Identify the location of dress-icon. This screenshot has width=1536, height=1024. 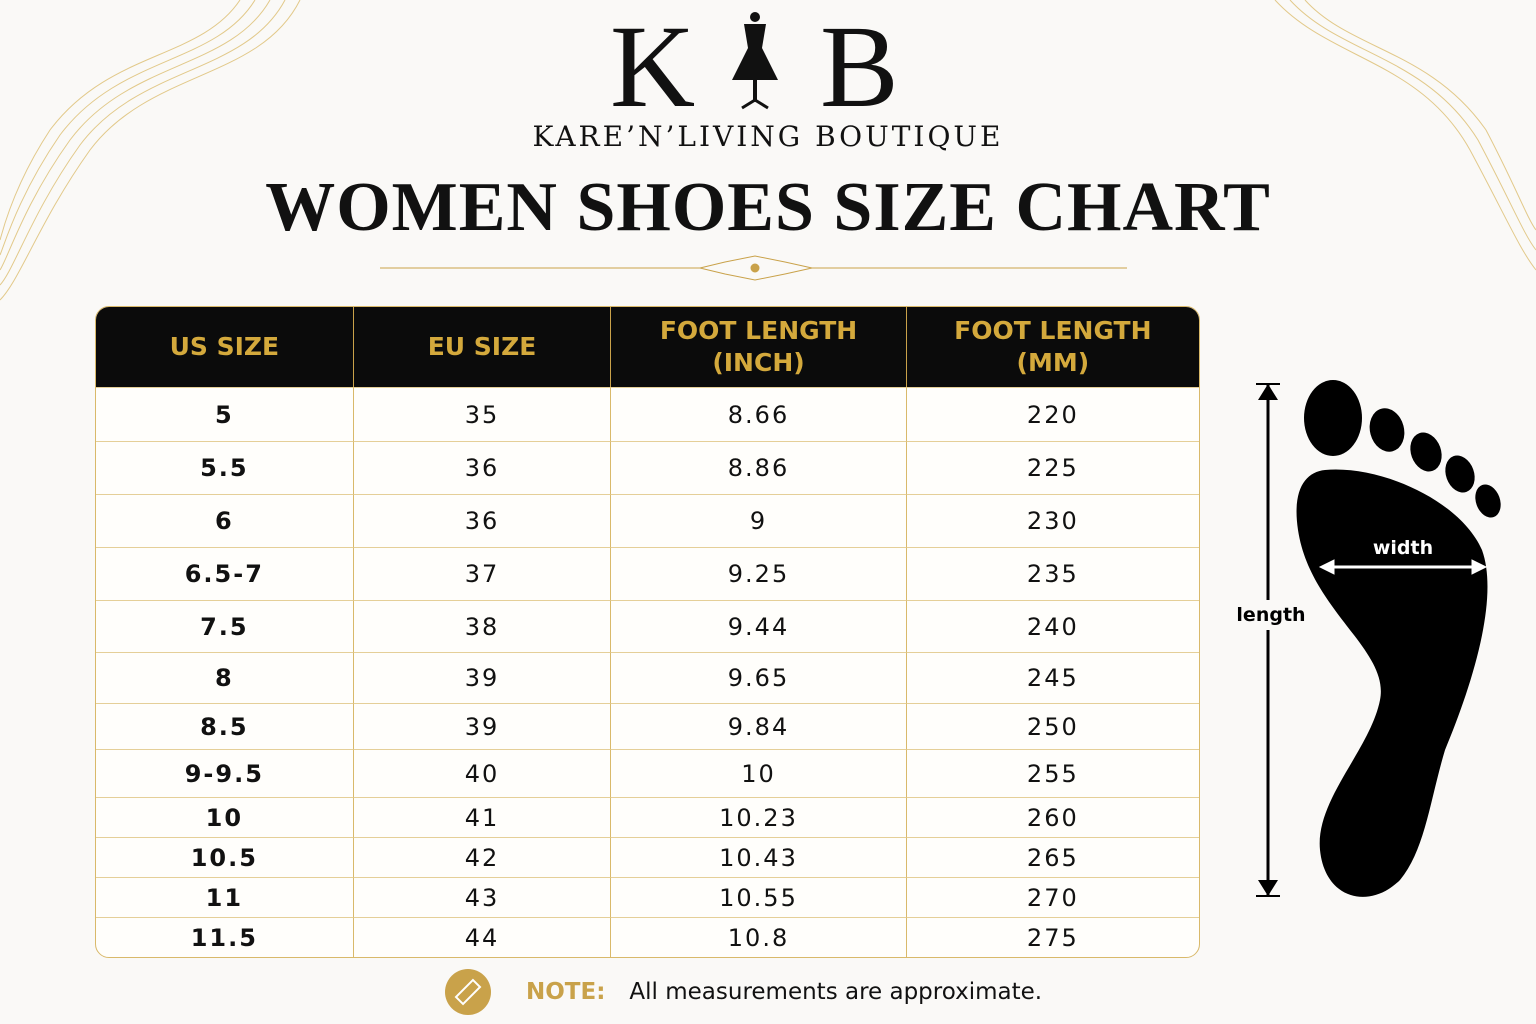
(755, 61).